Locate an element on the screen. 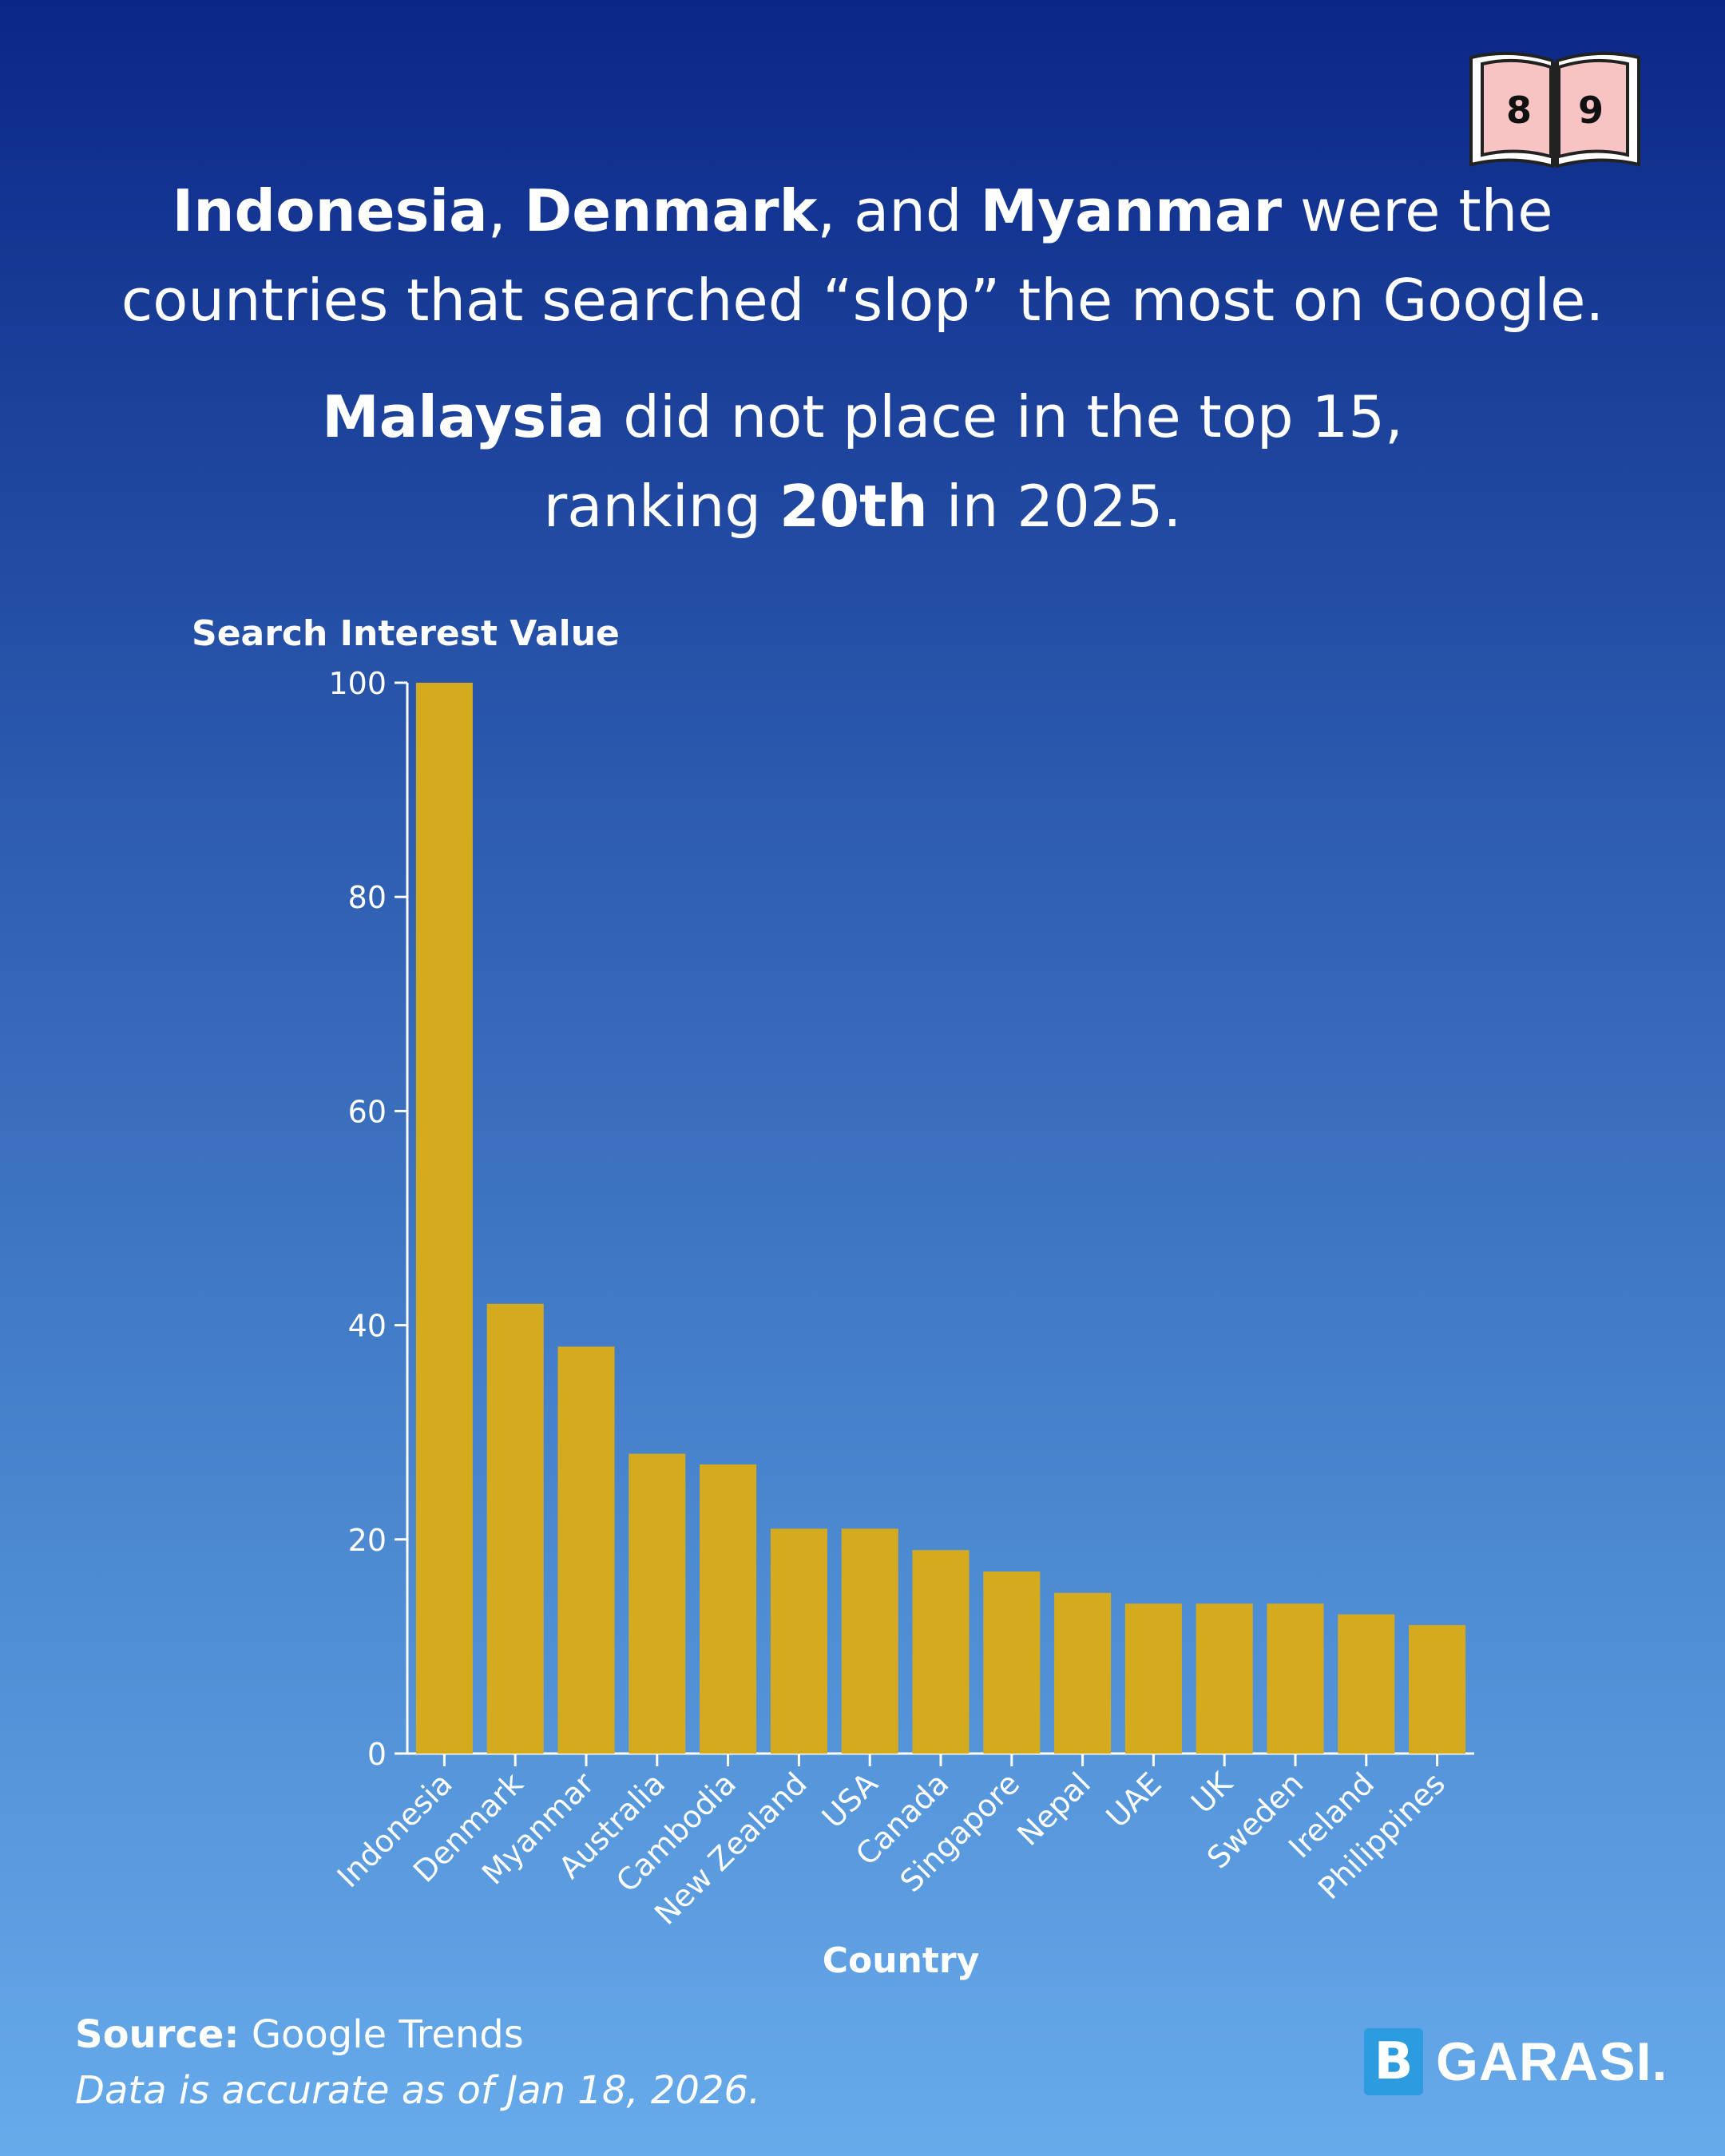 The width and height of the screenshot is (1725, 2156). y-tick-label: 80 is located at coordinates (368, 897).